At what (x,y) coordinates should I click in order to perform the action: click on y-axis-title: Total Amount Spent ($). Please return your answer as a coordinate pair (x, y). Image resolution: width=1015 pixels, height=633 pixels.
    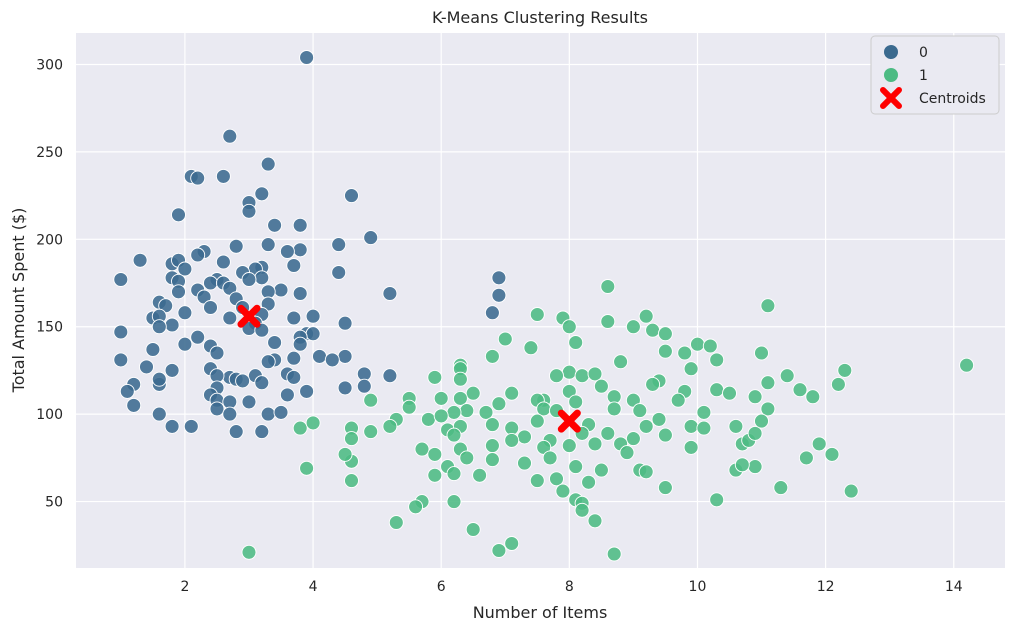
    Looking at the image, I should click on (18, 301).